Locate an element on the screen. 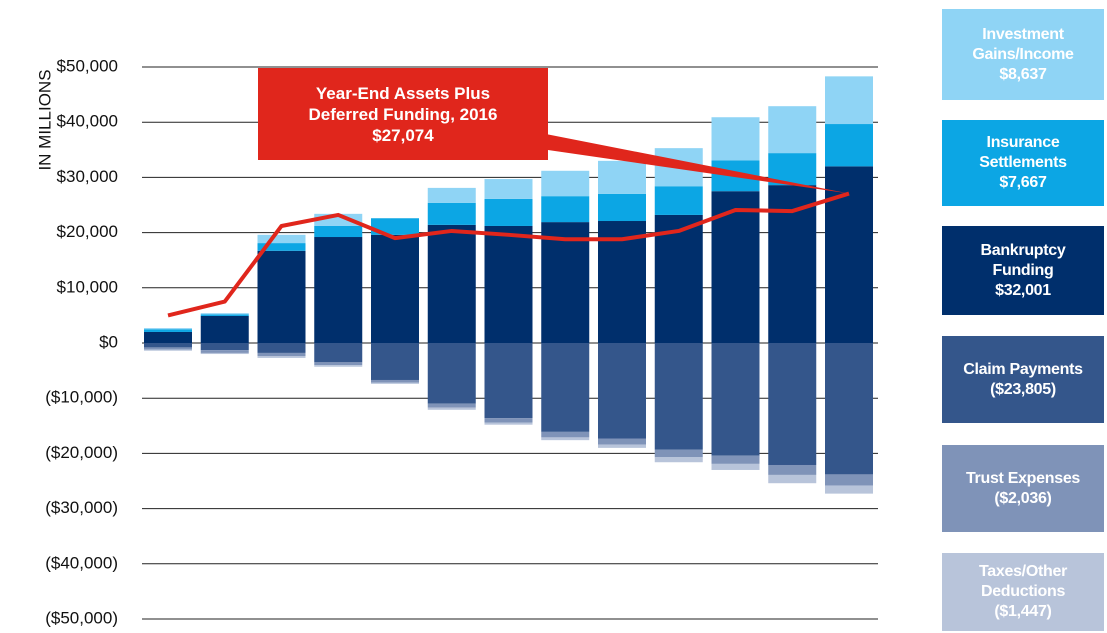 This screenshot has width=1107, height=633. line is located at coordinates (508, 254).